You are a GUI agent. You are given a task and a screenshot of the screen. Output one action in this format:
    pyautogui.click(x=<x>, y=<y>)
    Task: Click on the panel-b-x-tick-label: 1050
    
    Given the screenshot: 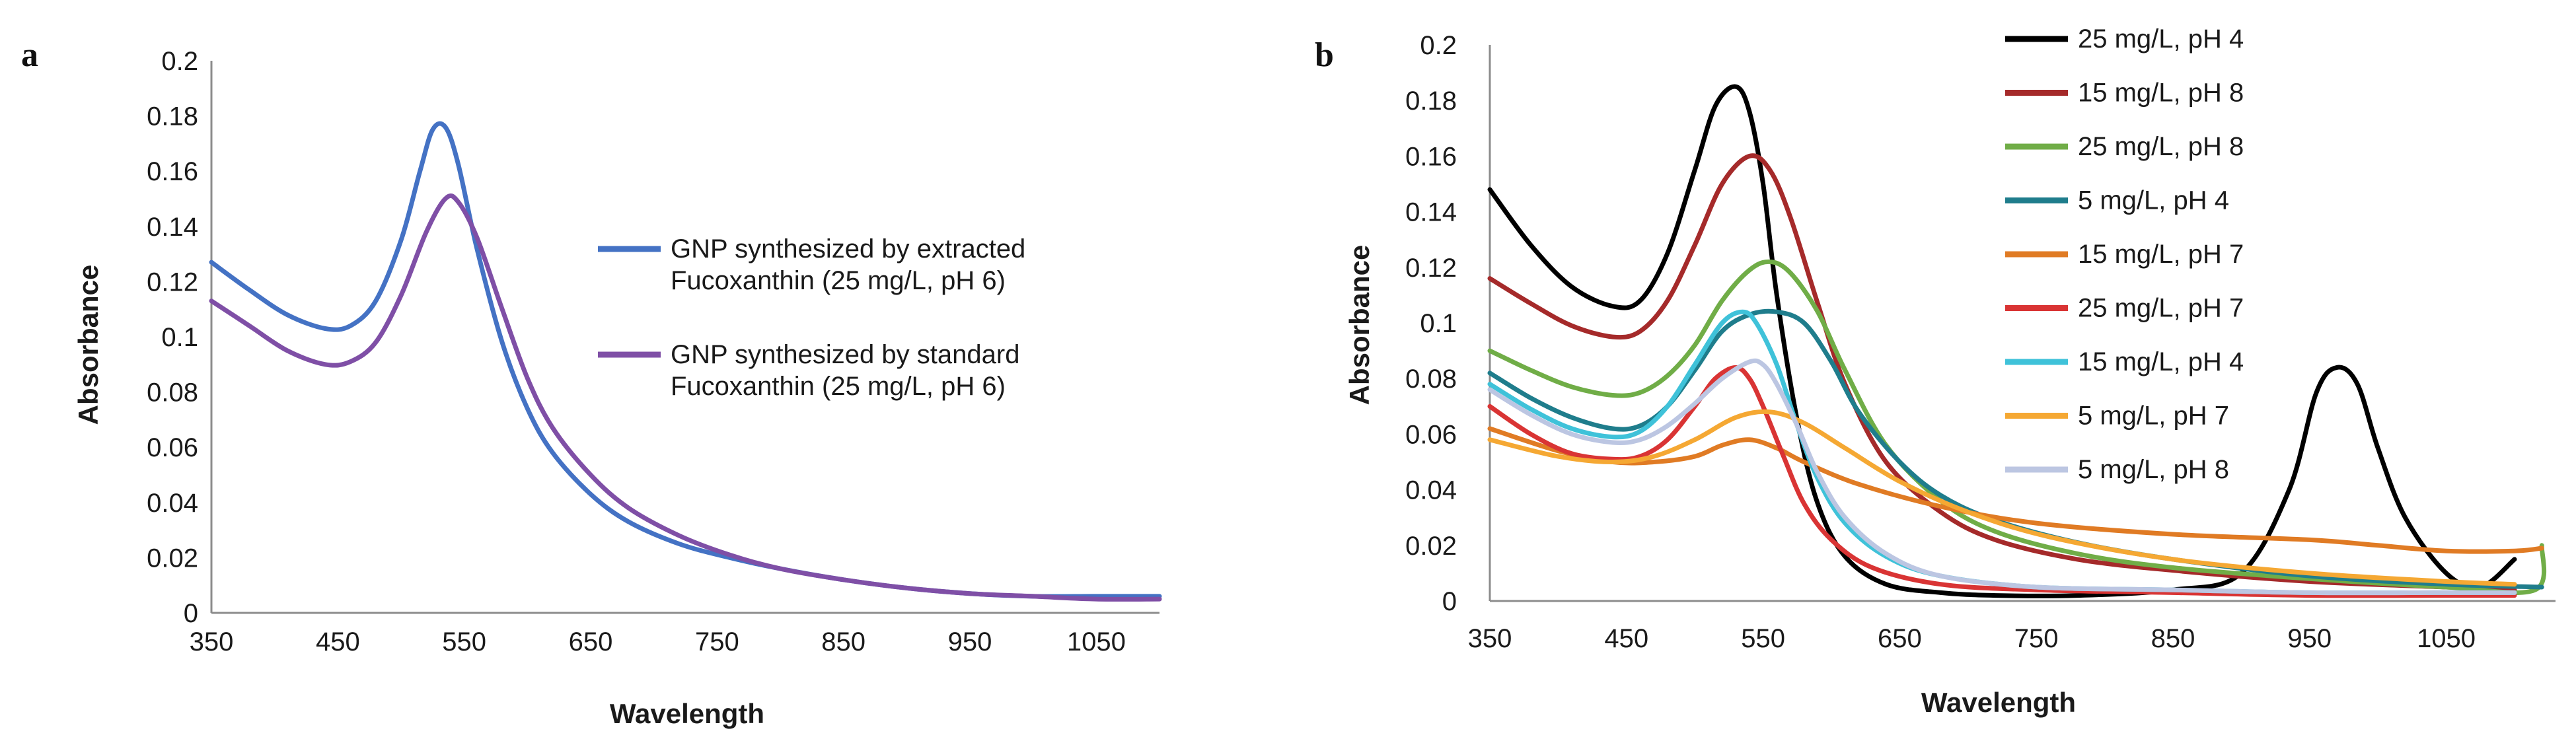 What is the action you would take?
    pyautogui.click(x=2446, y=638)
    